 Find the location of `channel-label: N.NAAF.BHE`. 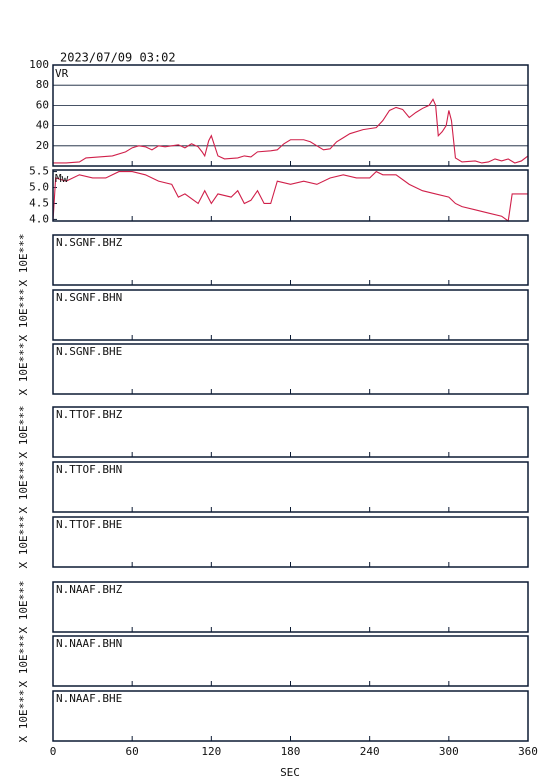

channel-label: N.NAAF.BHE is located at coordinates (89, 698).